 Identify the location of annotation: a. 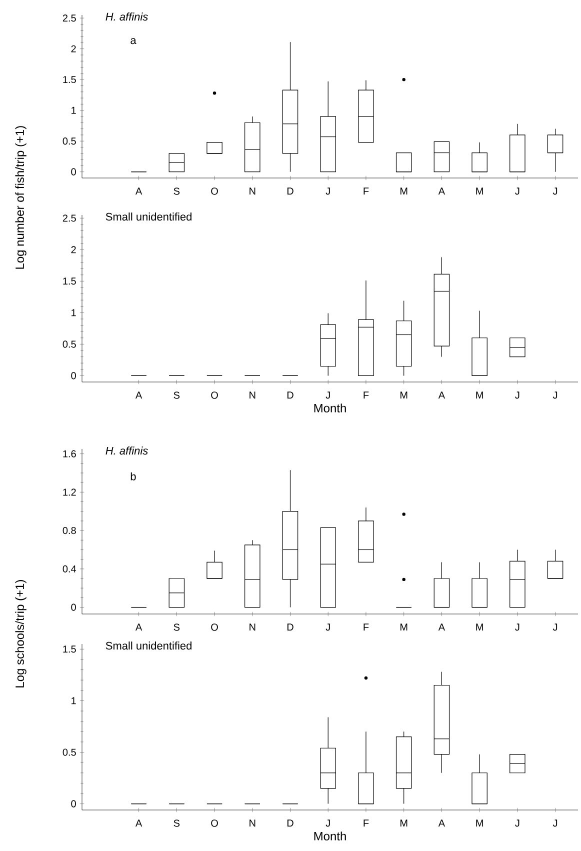
(133, 41).